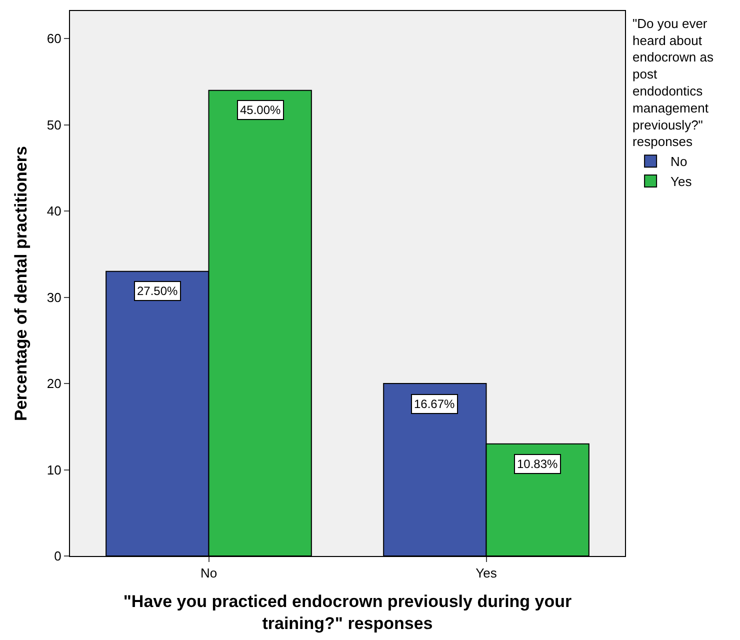 This screenshot has height=640, width=740. I want to click on legend-label: Yes, so click(681, 182).